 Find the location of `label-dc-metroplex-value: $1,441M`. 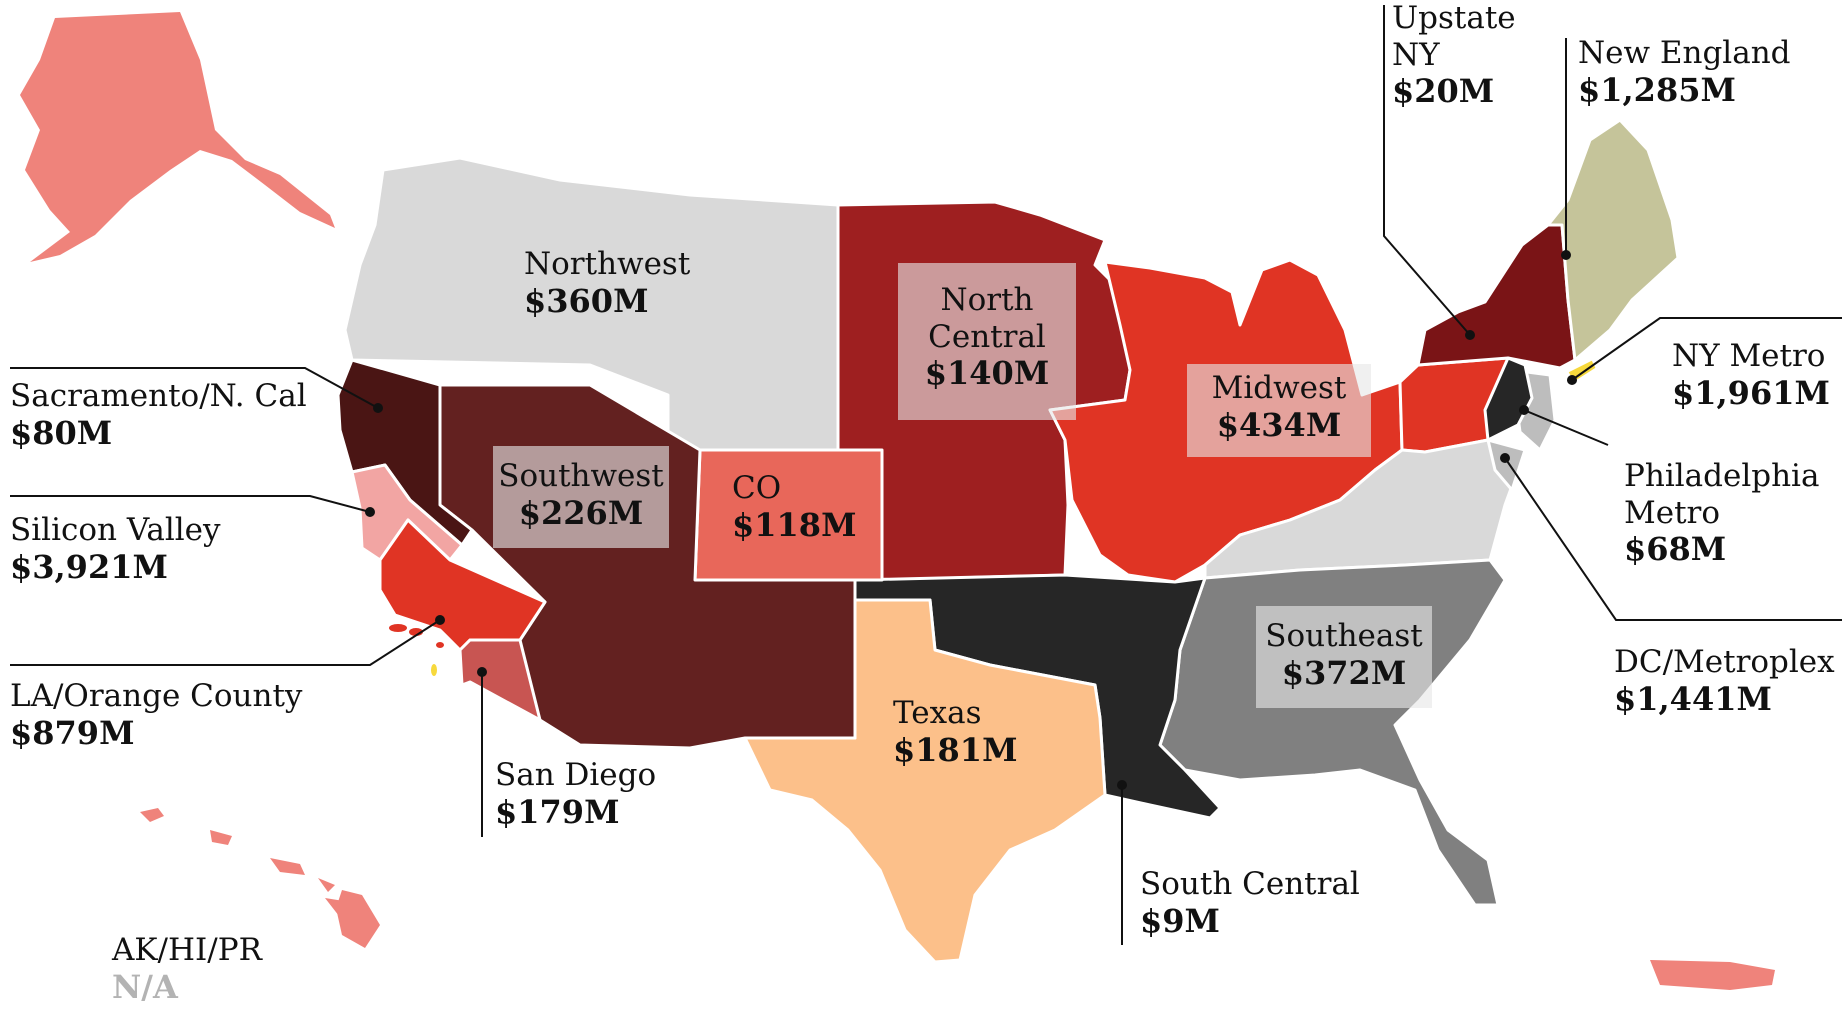

label-dc-metroplex-value: $1,441M is located at coordinates (1693, 698).